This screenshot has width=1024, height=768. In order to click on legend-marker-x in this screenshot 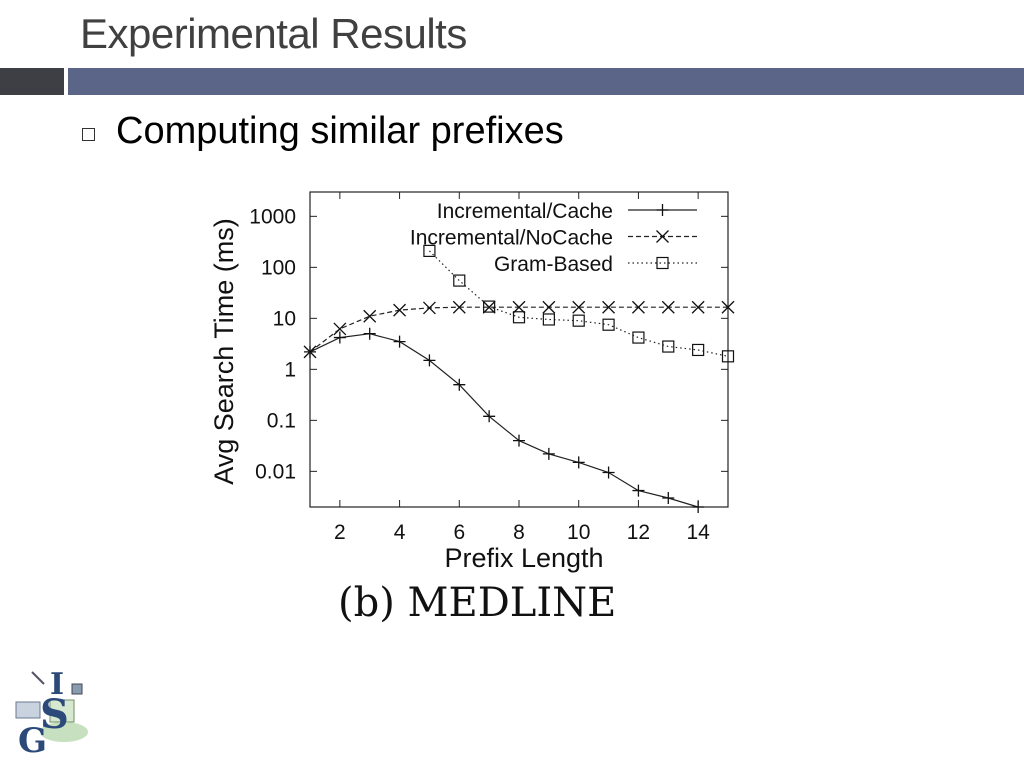, I will do `click(662, 236)`.